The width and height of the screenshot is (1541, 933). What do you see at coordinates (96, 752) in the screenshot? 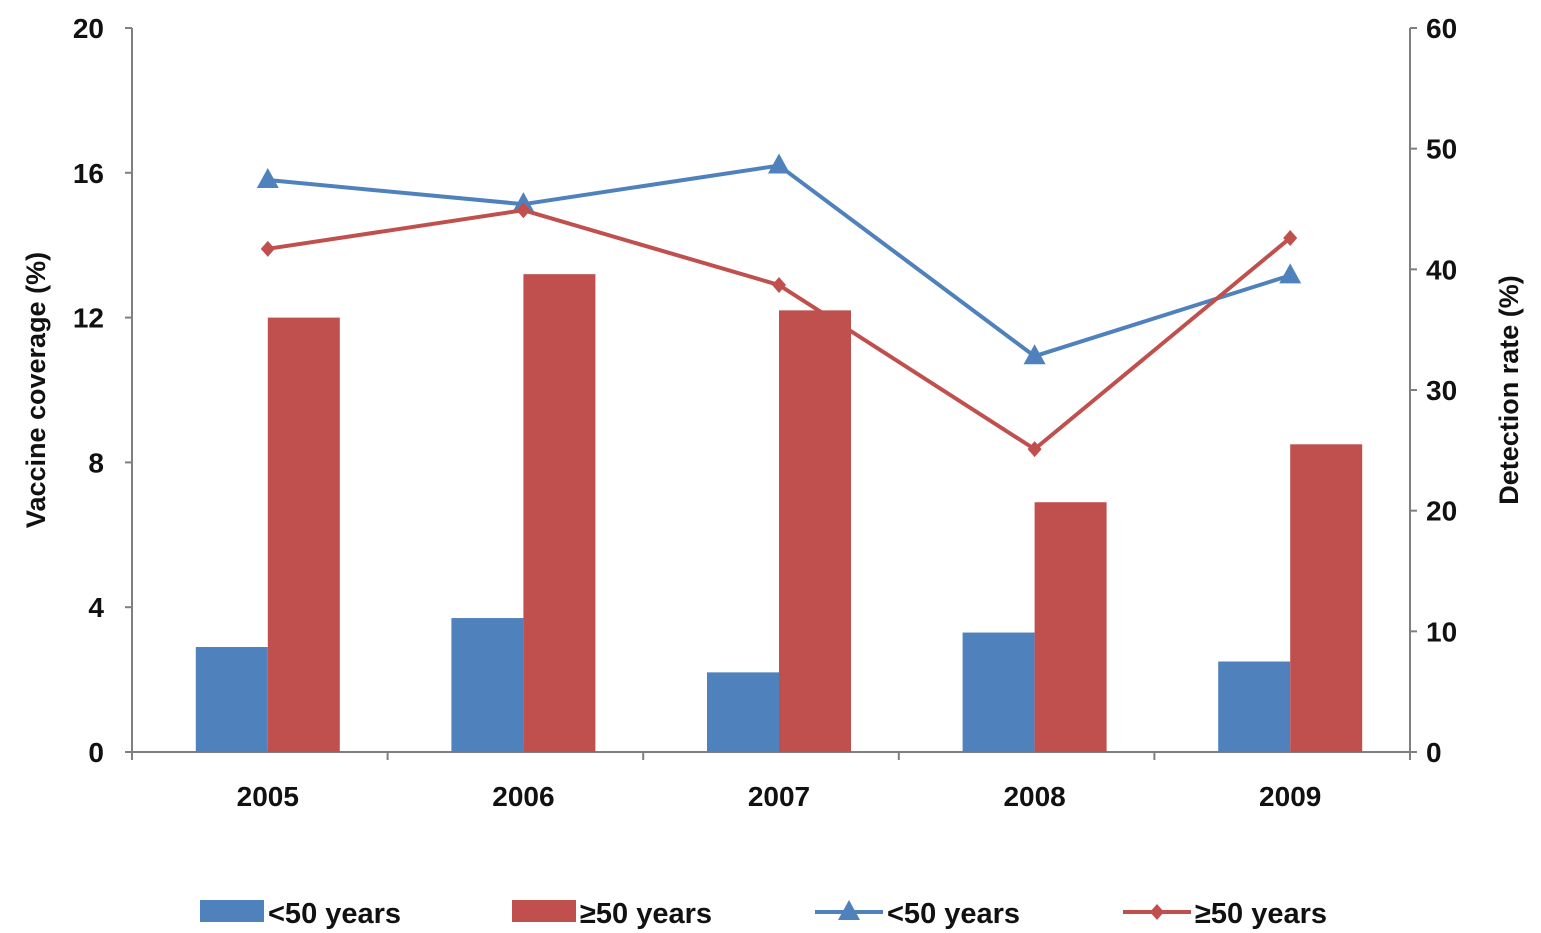
I see `left-tick-label: 0` at bounding box center [96, 752].